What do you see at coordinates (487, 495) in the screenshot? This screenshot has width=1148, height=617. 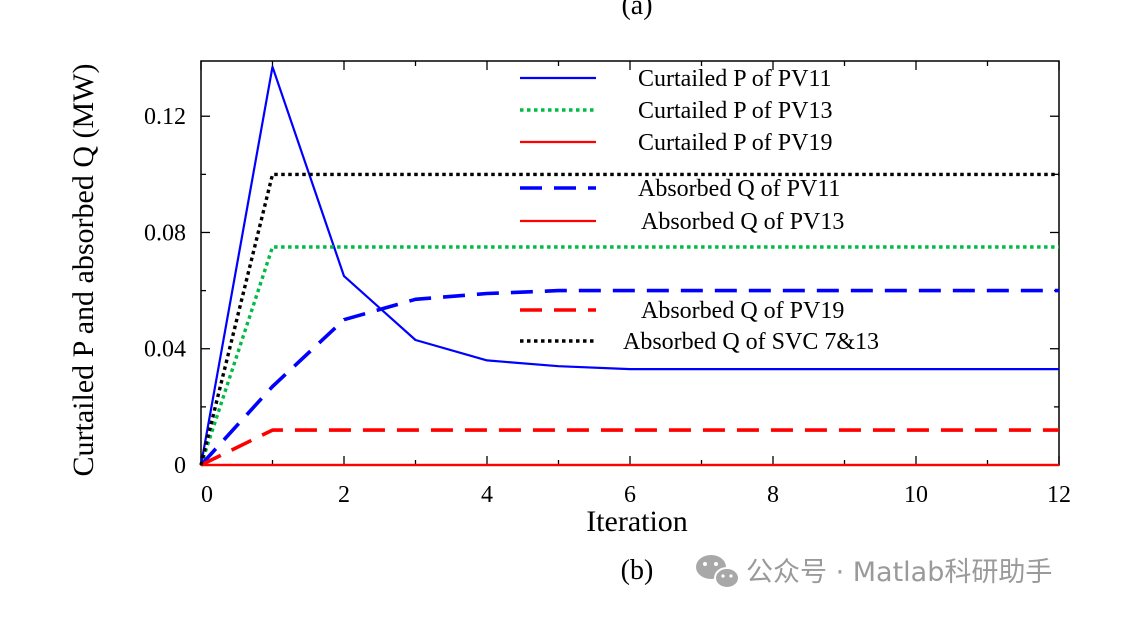 I see `x-tick-label: 4` at bounding box center [487, 495].